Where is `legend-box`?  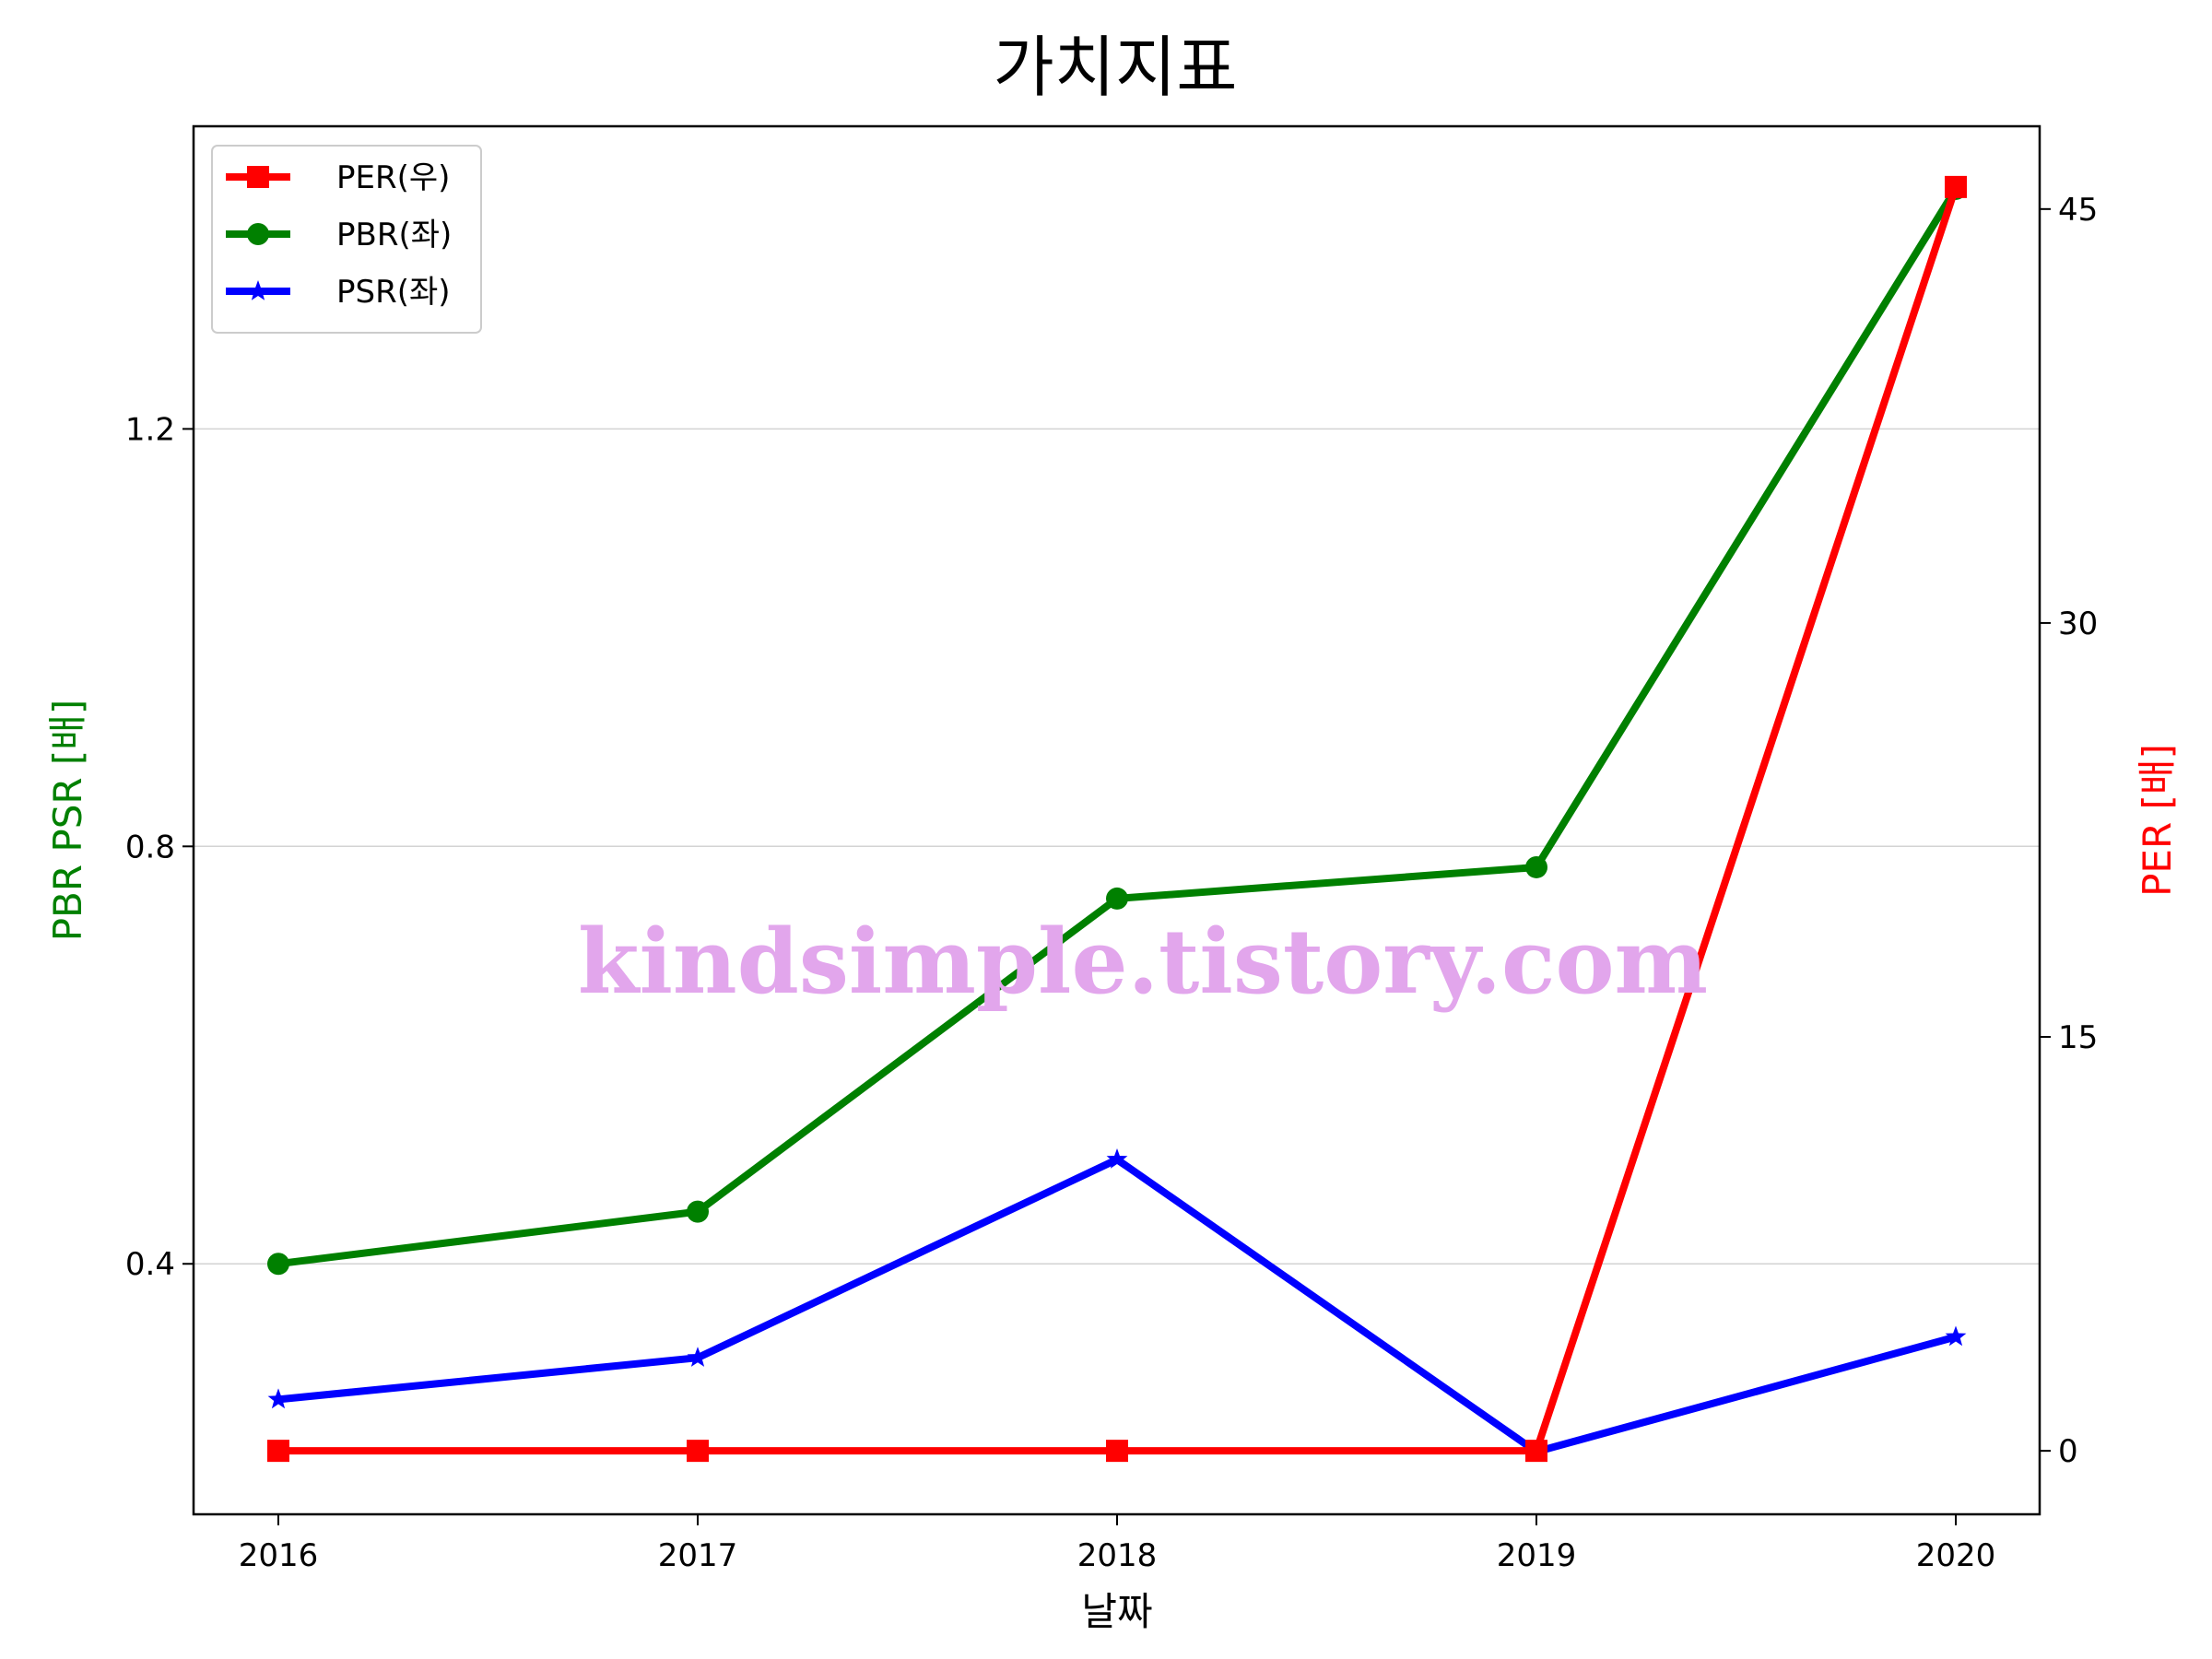 legend-box is located at coordinates (346, 239).